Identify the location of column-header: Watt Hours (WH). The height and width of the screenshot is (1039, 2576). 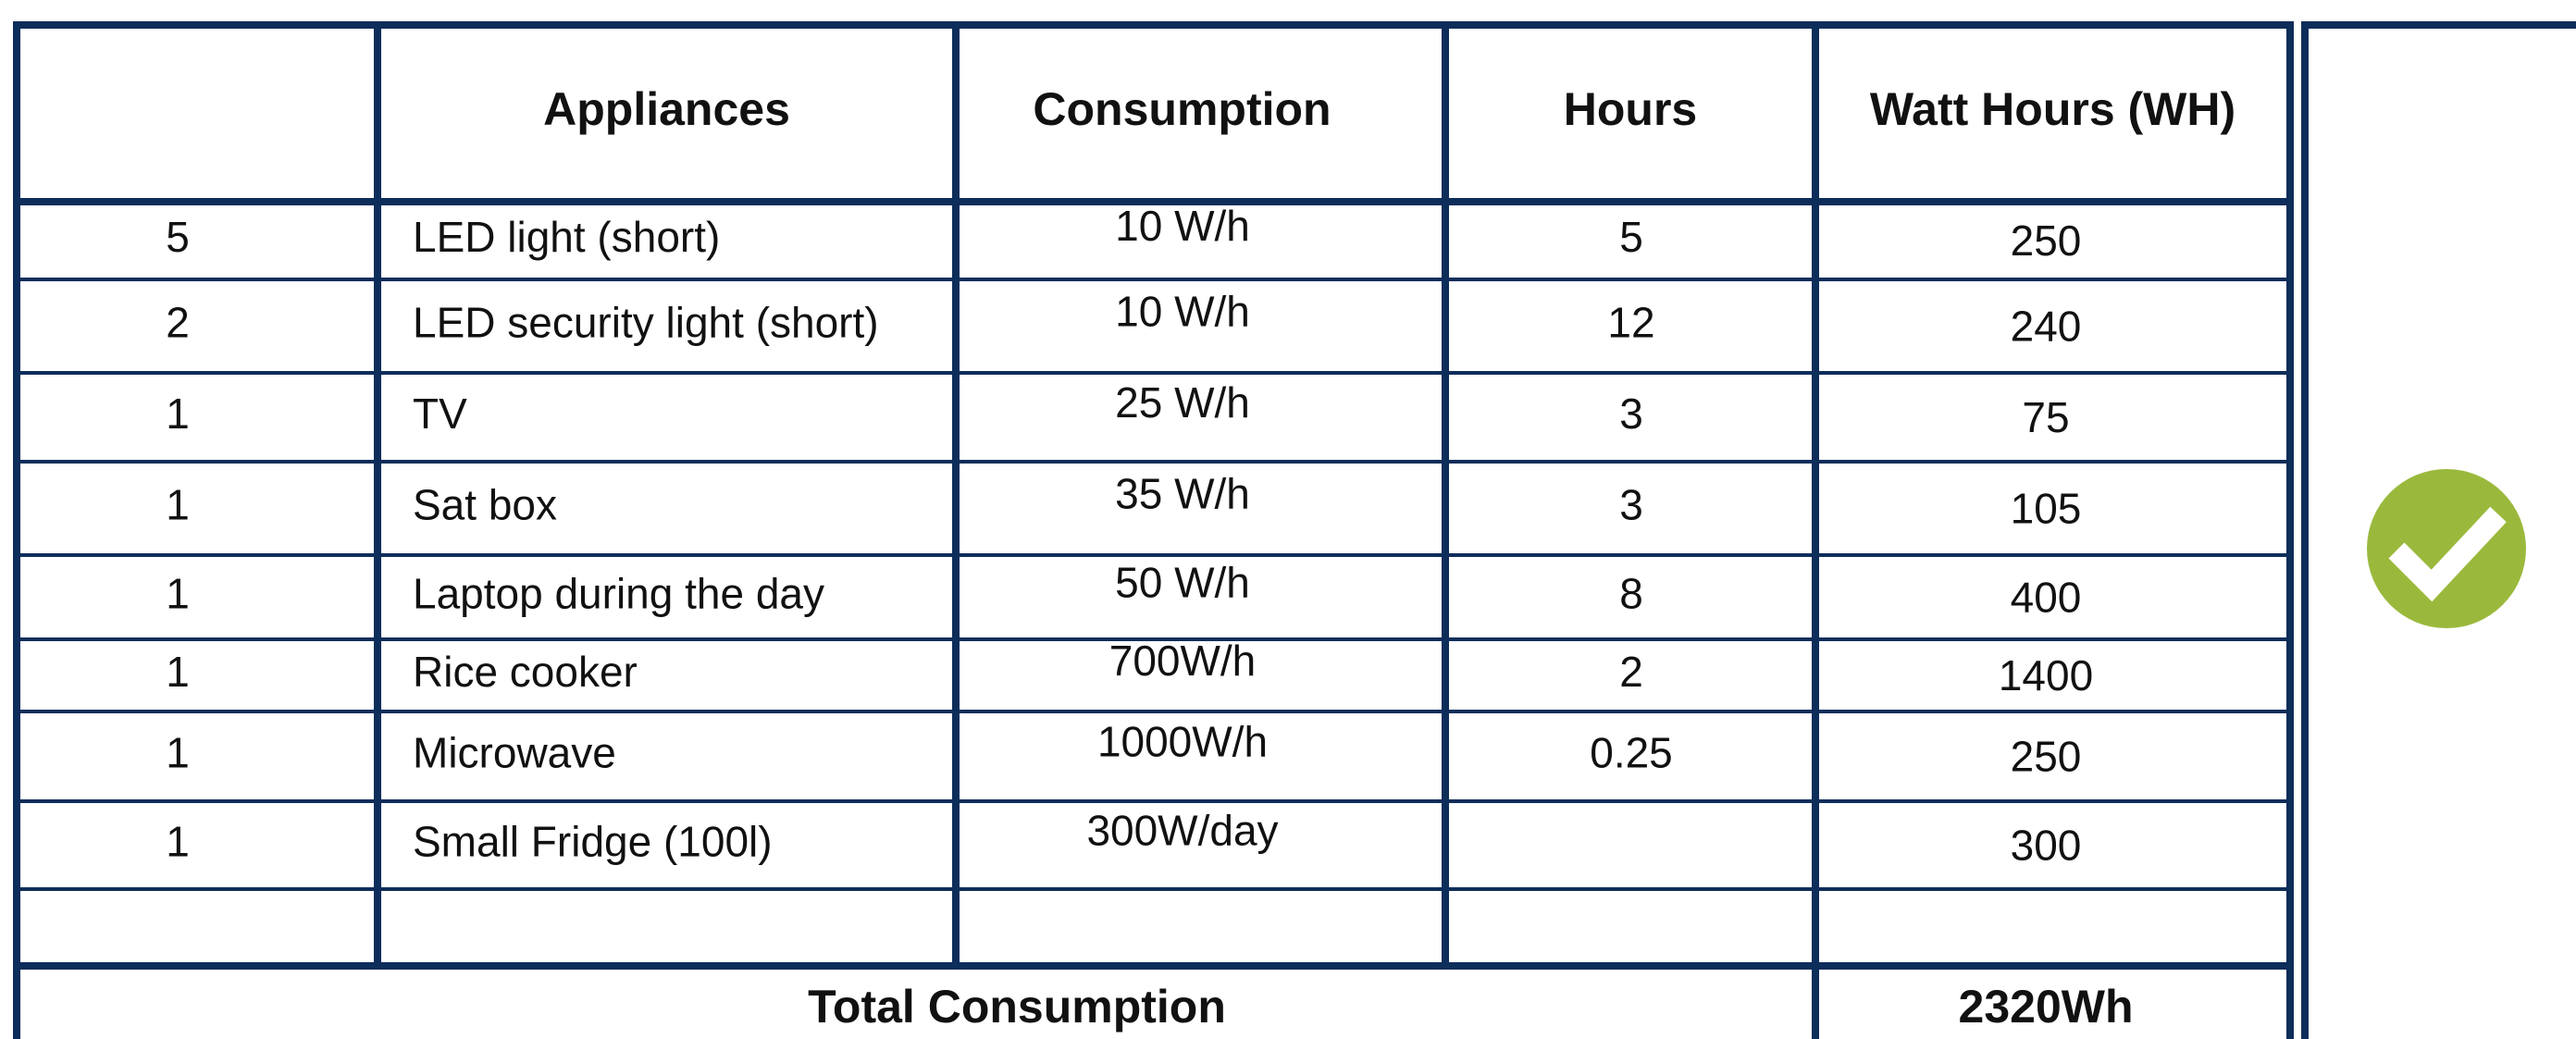
(2052, 109).